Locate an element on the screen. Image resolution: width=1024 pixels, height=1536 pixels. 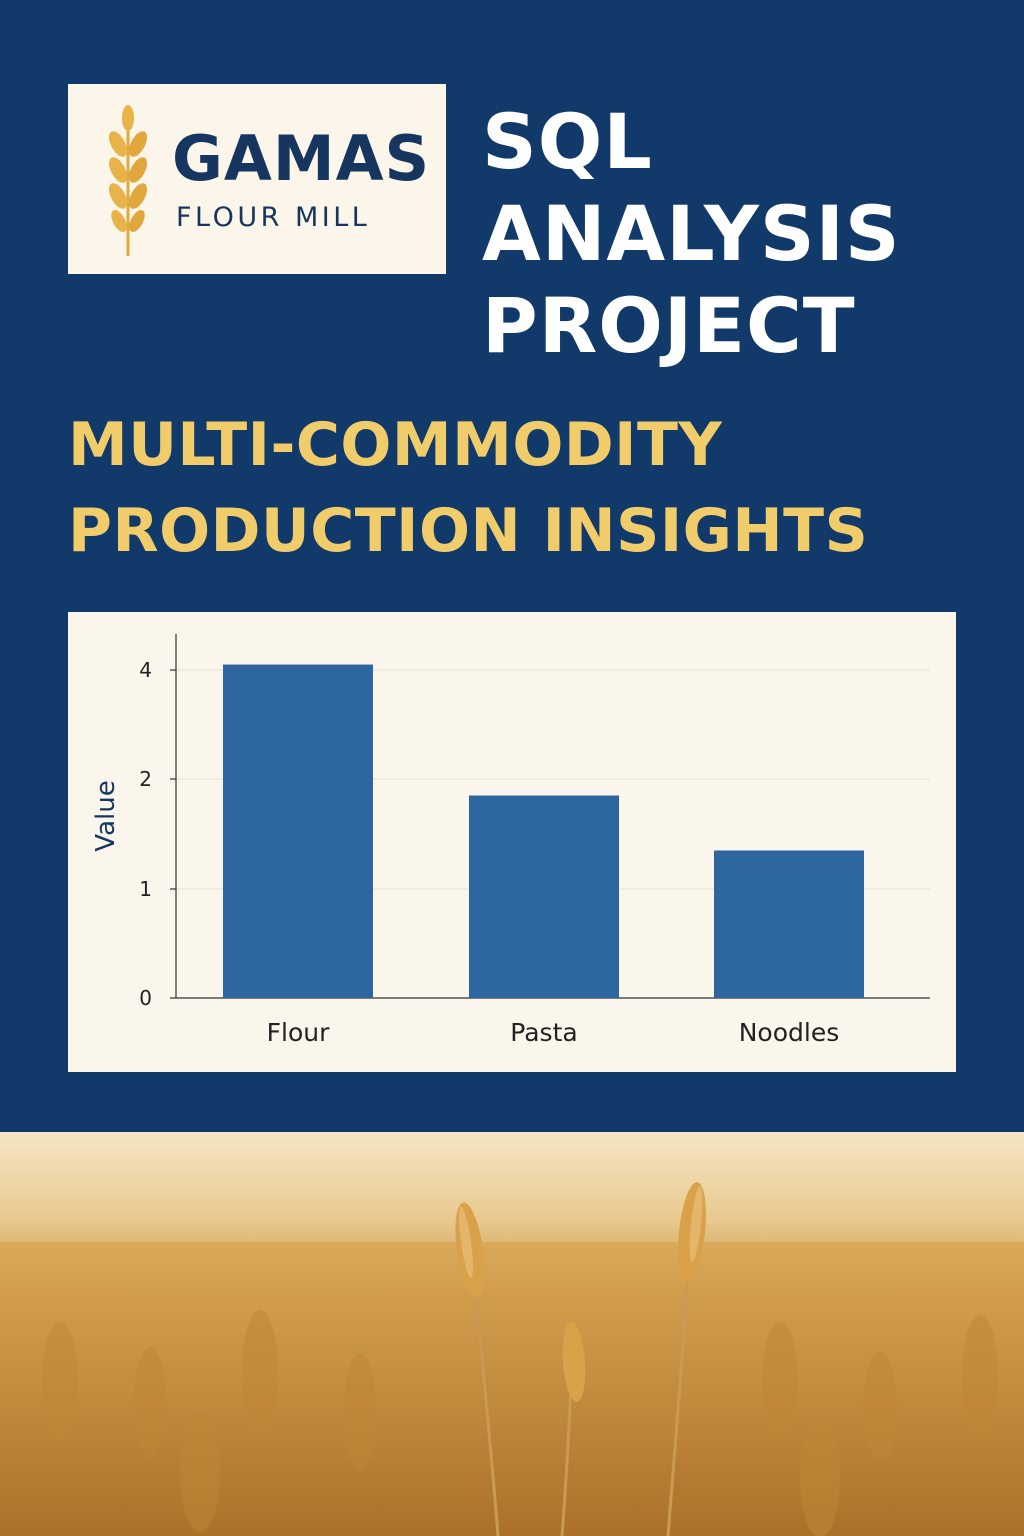
bar-noodles is located at coordinates (789, 924).